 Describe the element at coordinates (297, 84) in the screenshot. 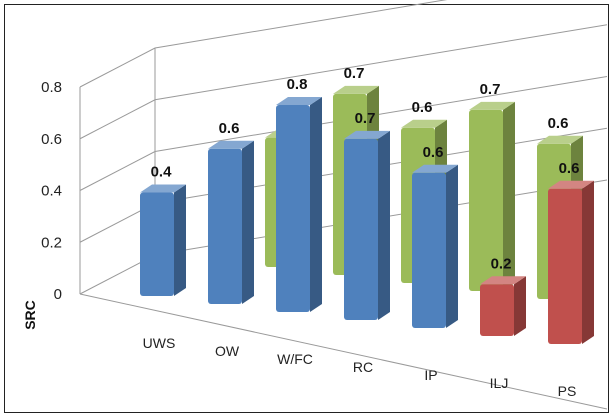

I see `data-label: 0.8` at that location.